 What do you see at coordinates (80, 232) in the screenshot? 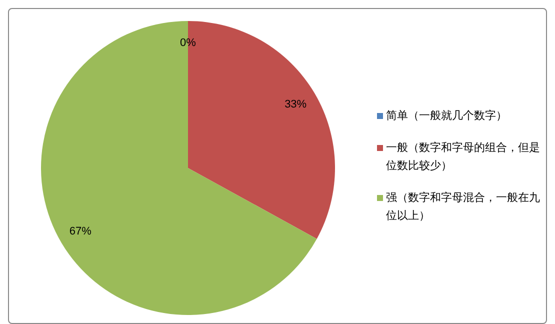
I see `data-label: 67%` at bounding box center [80, 232].